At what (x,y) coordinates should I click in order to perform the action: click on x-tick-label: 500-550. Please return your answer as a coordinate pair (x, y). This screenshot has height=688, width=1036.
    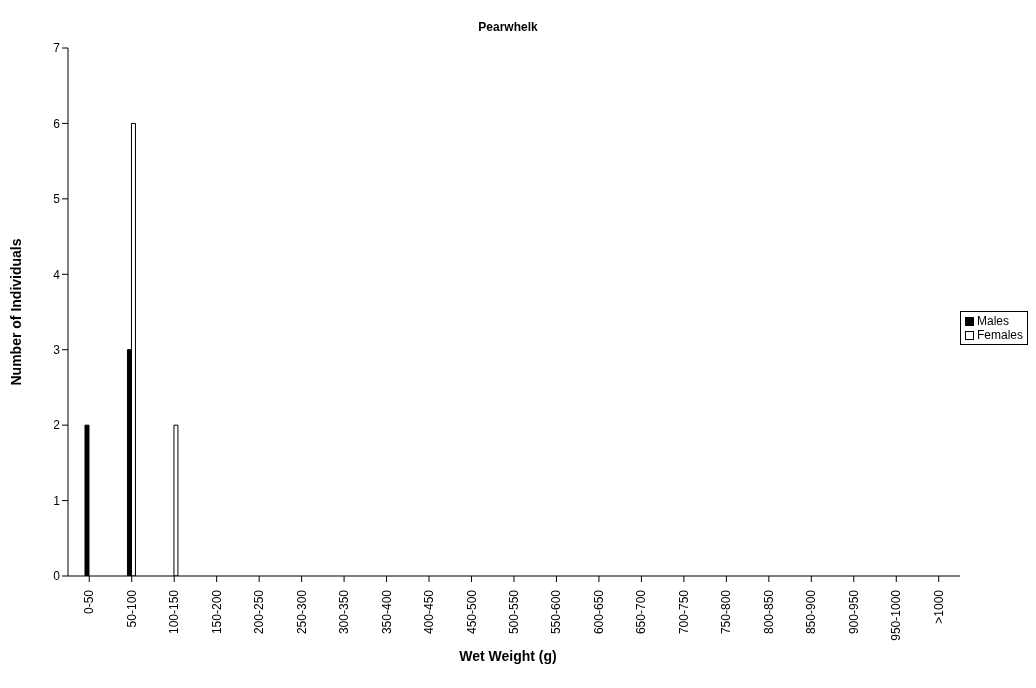
    Looking at the image, I should click on (513, 612).